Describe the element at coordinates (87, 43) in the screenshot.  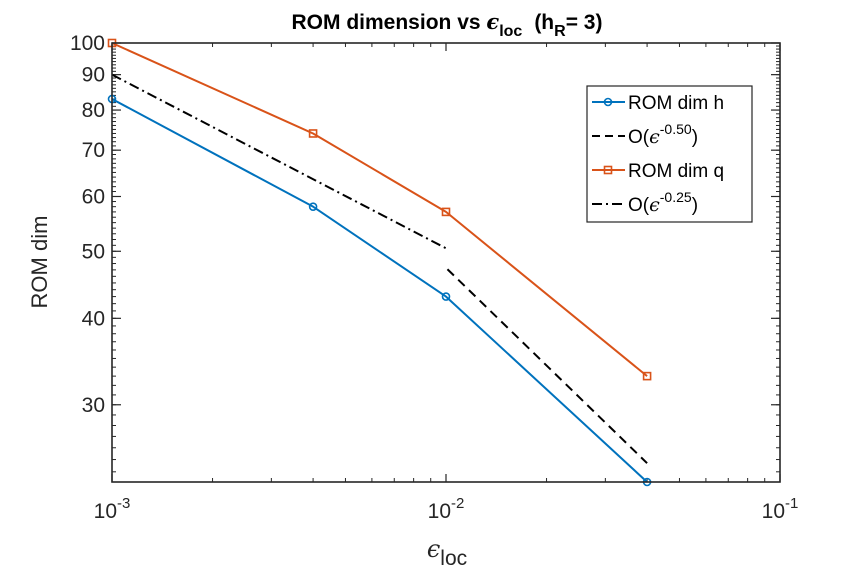
I see `y-tick-label: 100` at that location.